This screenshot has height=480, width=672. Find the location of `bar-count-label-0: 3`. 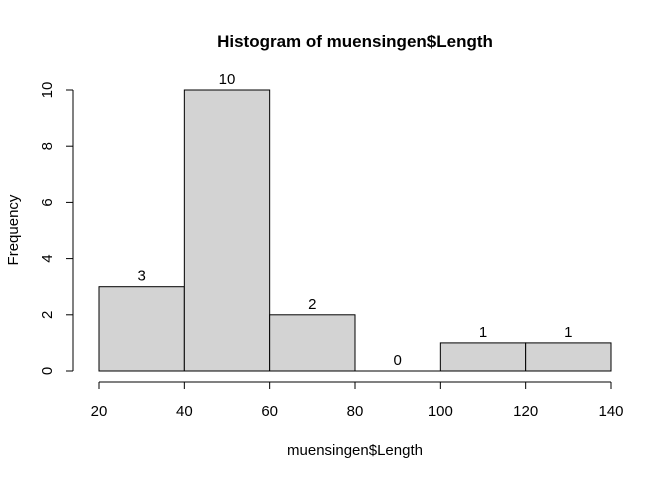

bar-count-label-0: 3 is located at coordinates (141, 276).